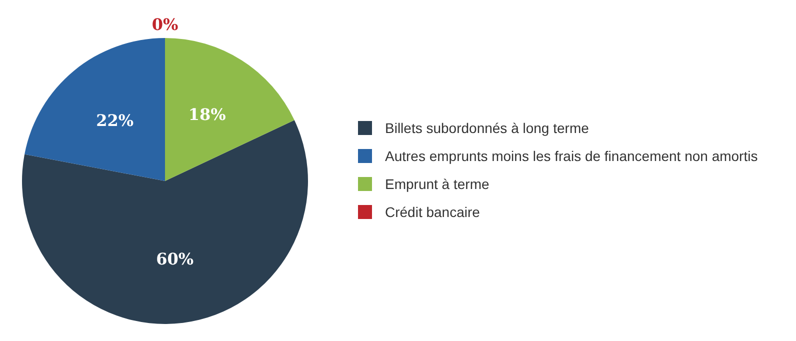  What do you see at coordinates (115, 120) in the screenshot?
I see `data-label: 22%` at bounding box center [115, 120].